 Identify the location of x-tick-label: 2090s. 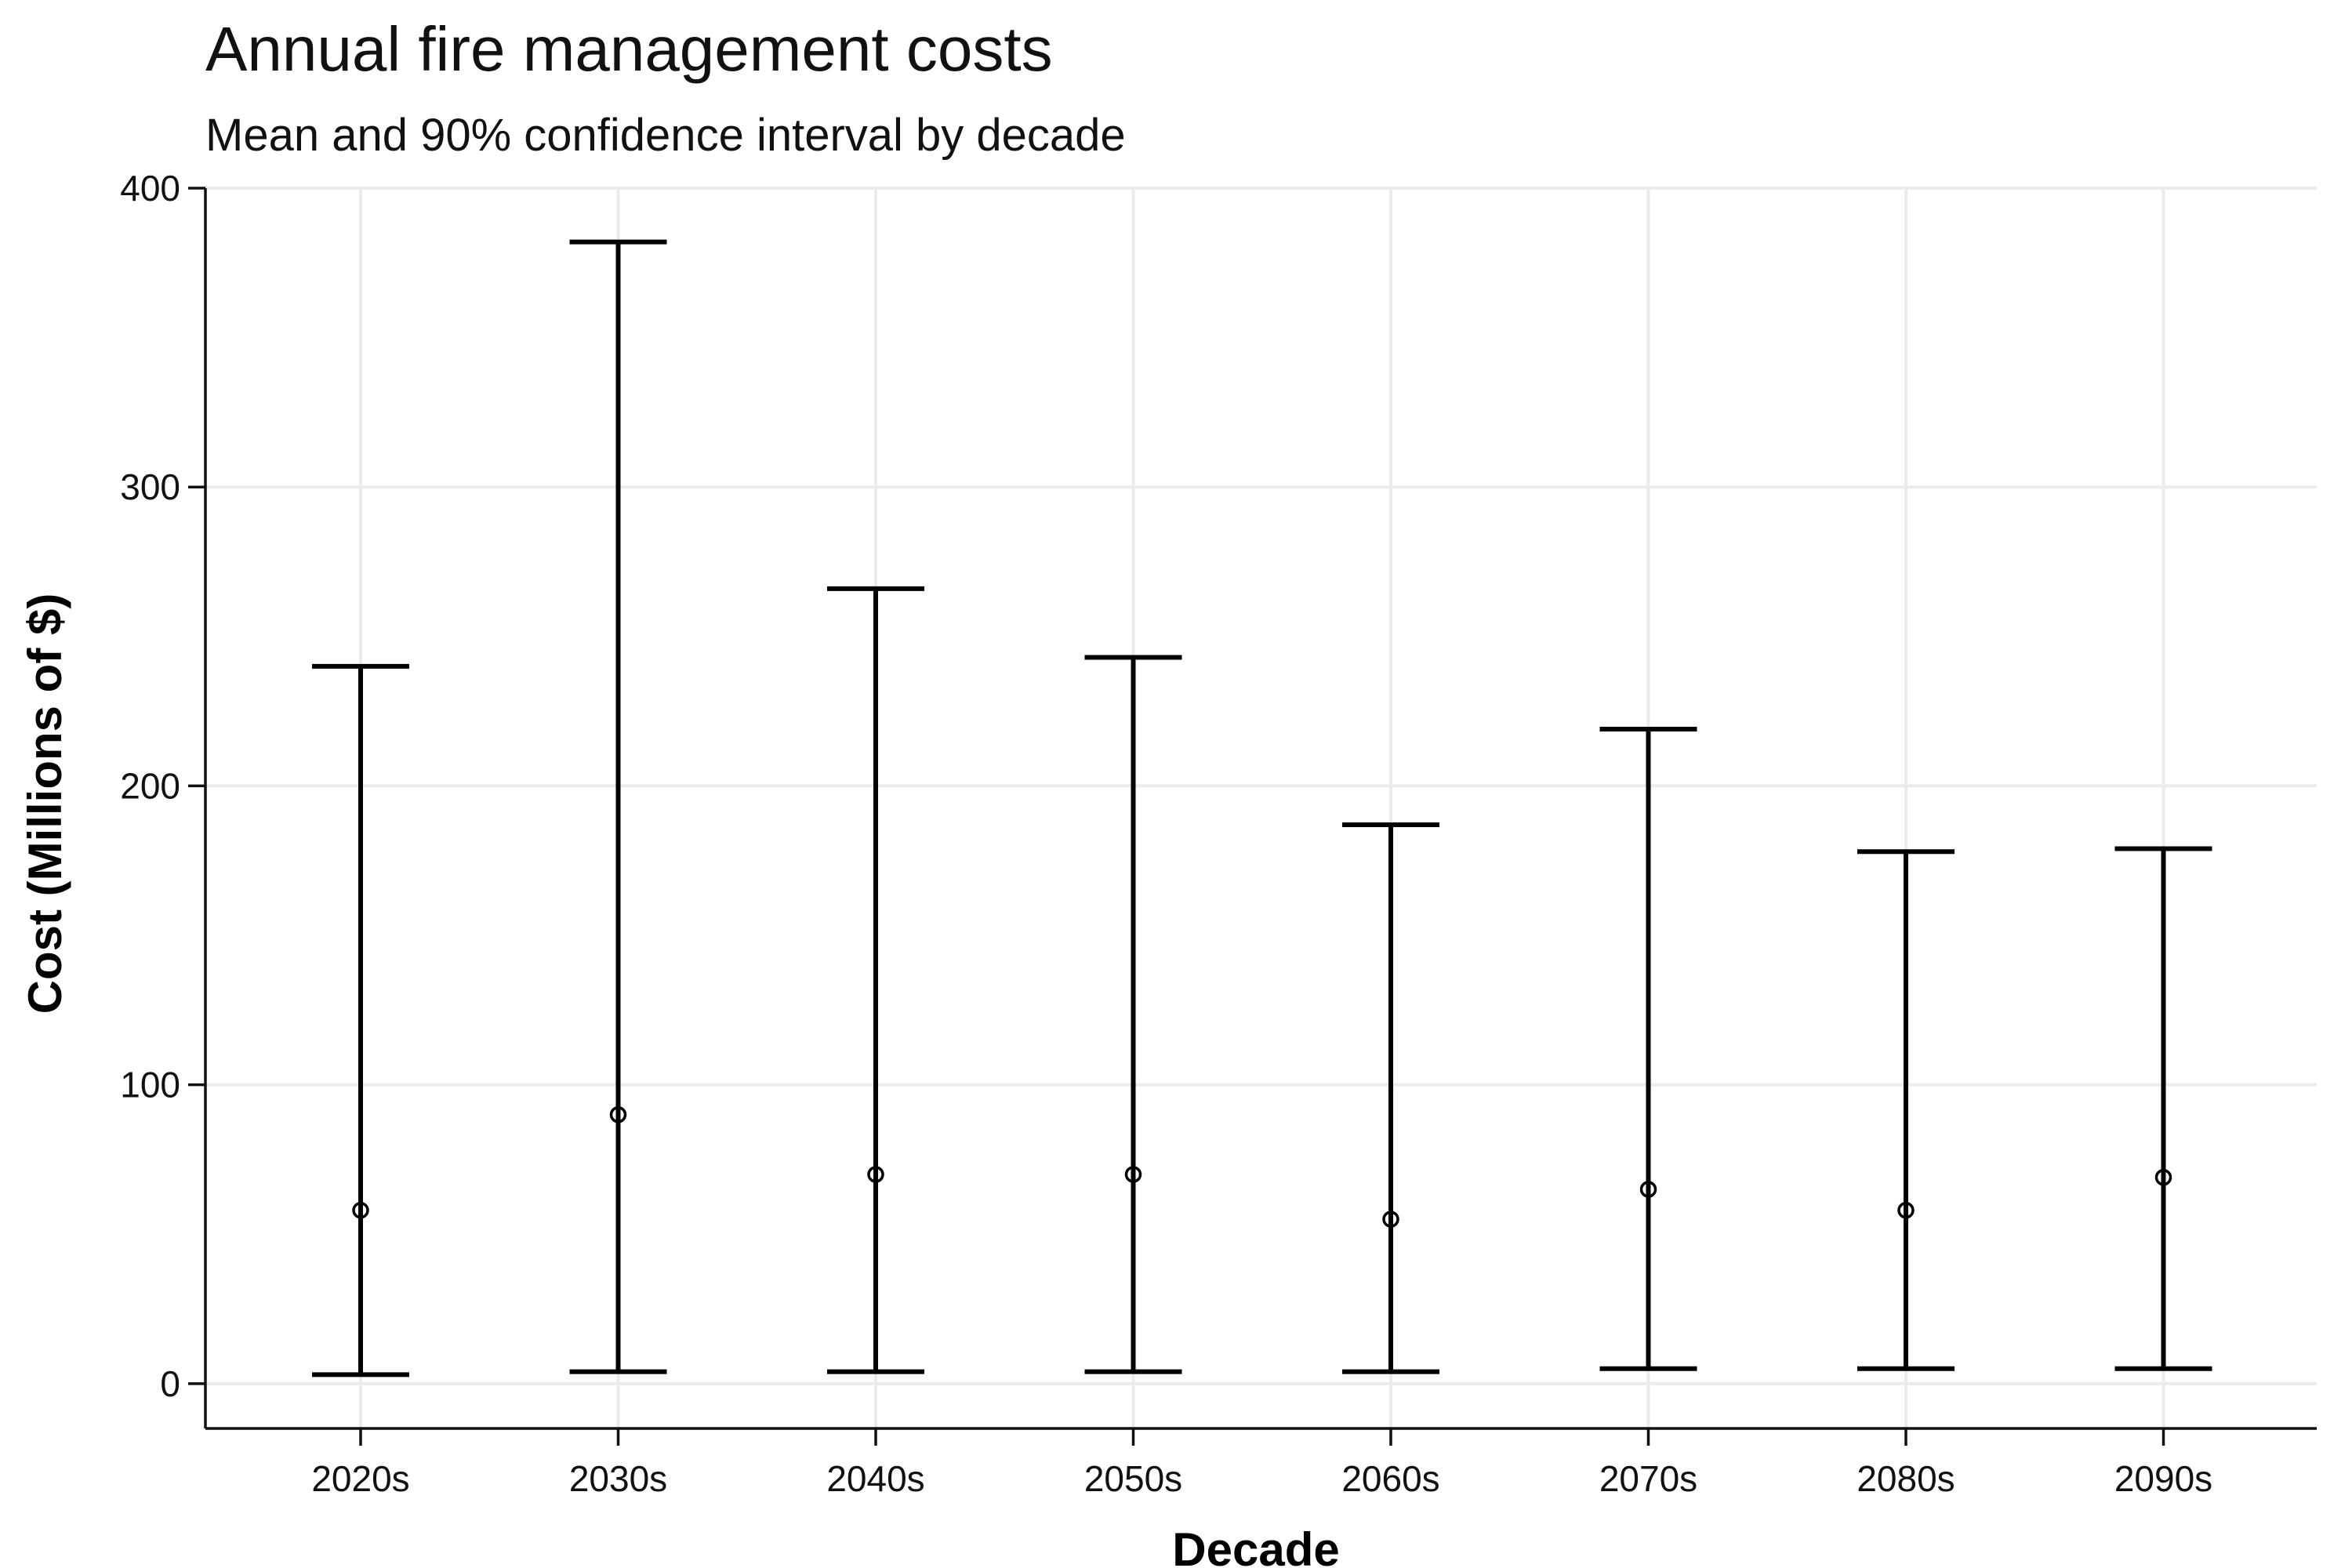
(2163, 1478).